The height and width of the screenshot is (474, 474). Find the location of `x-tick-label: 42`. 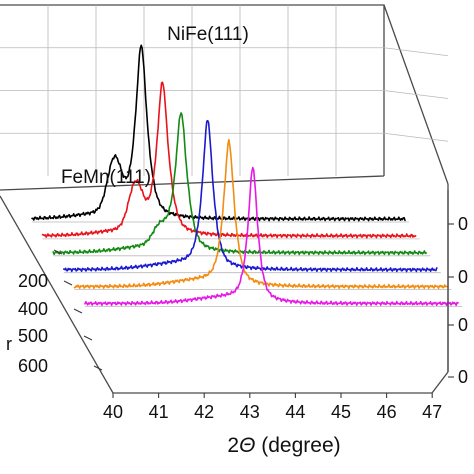

x-tick-label: 42 is located at coordinates (204, 412).